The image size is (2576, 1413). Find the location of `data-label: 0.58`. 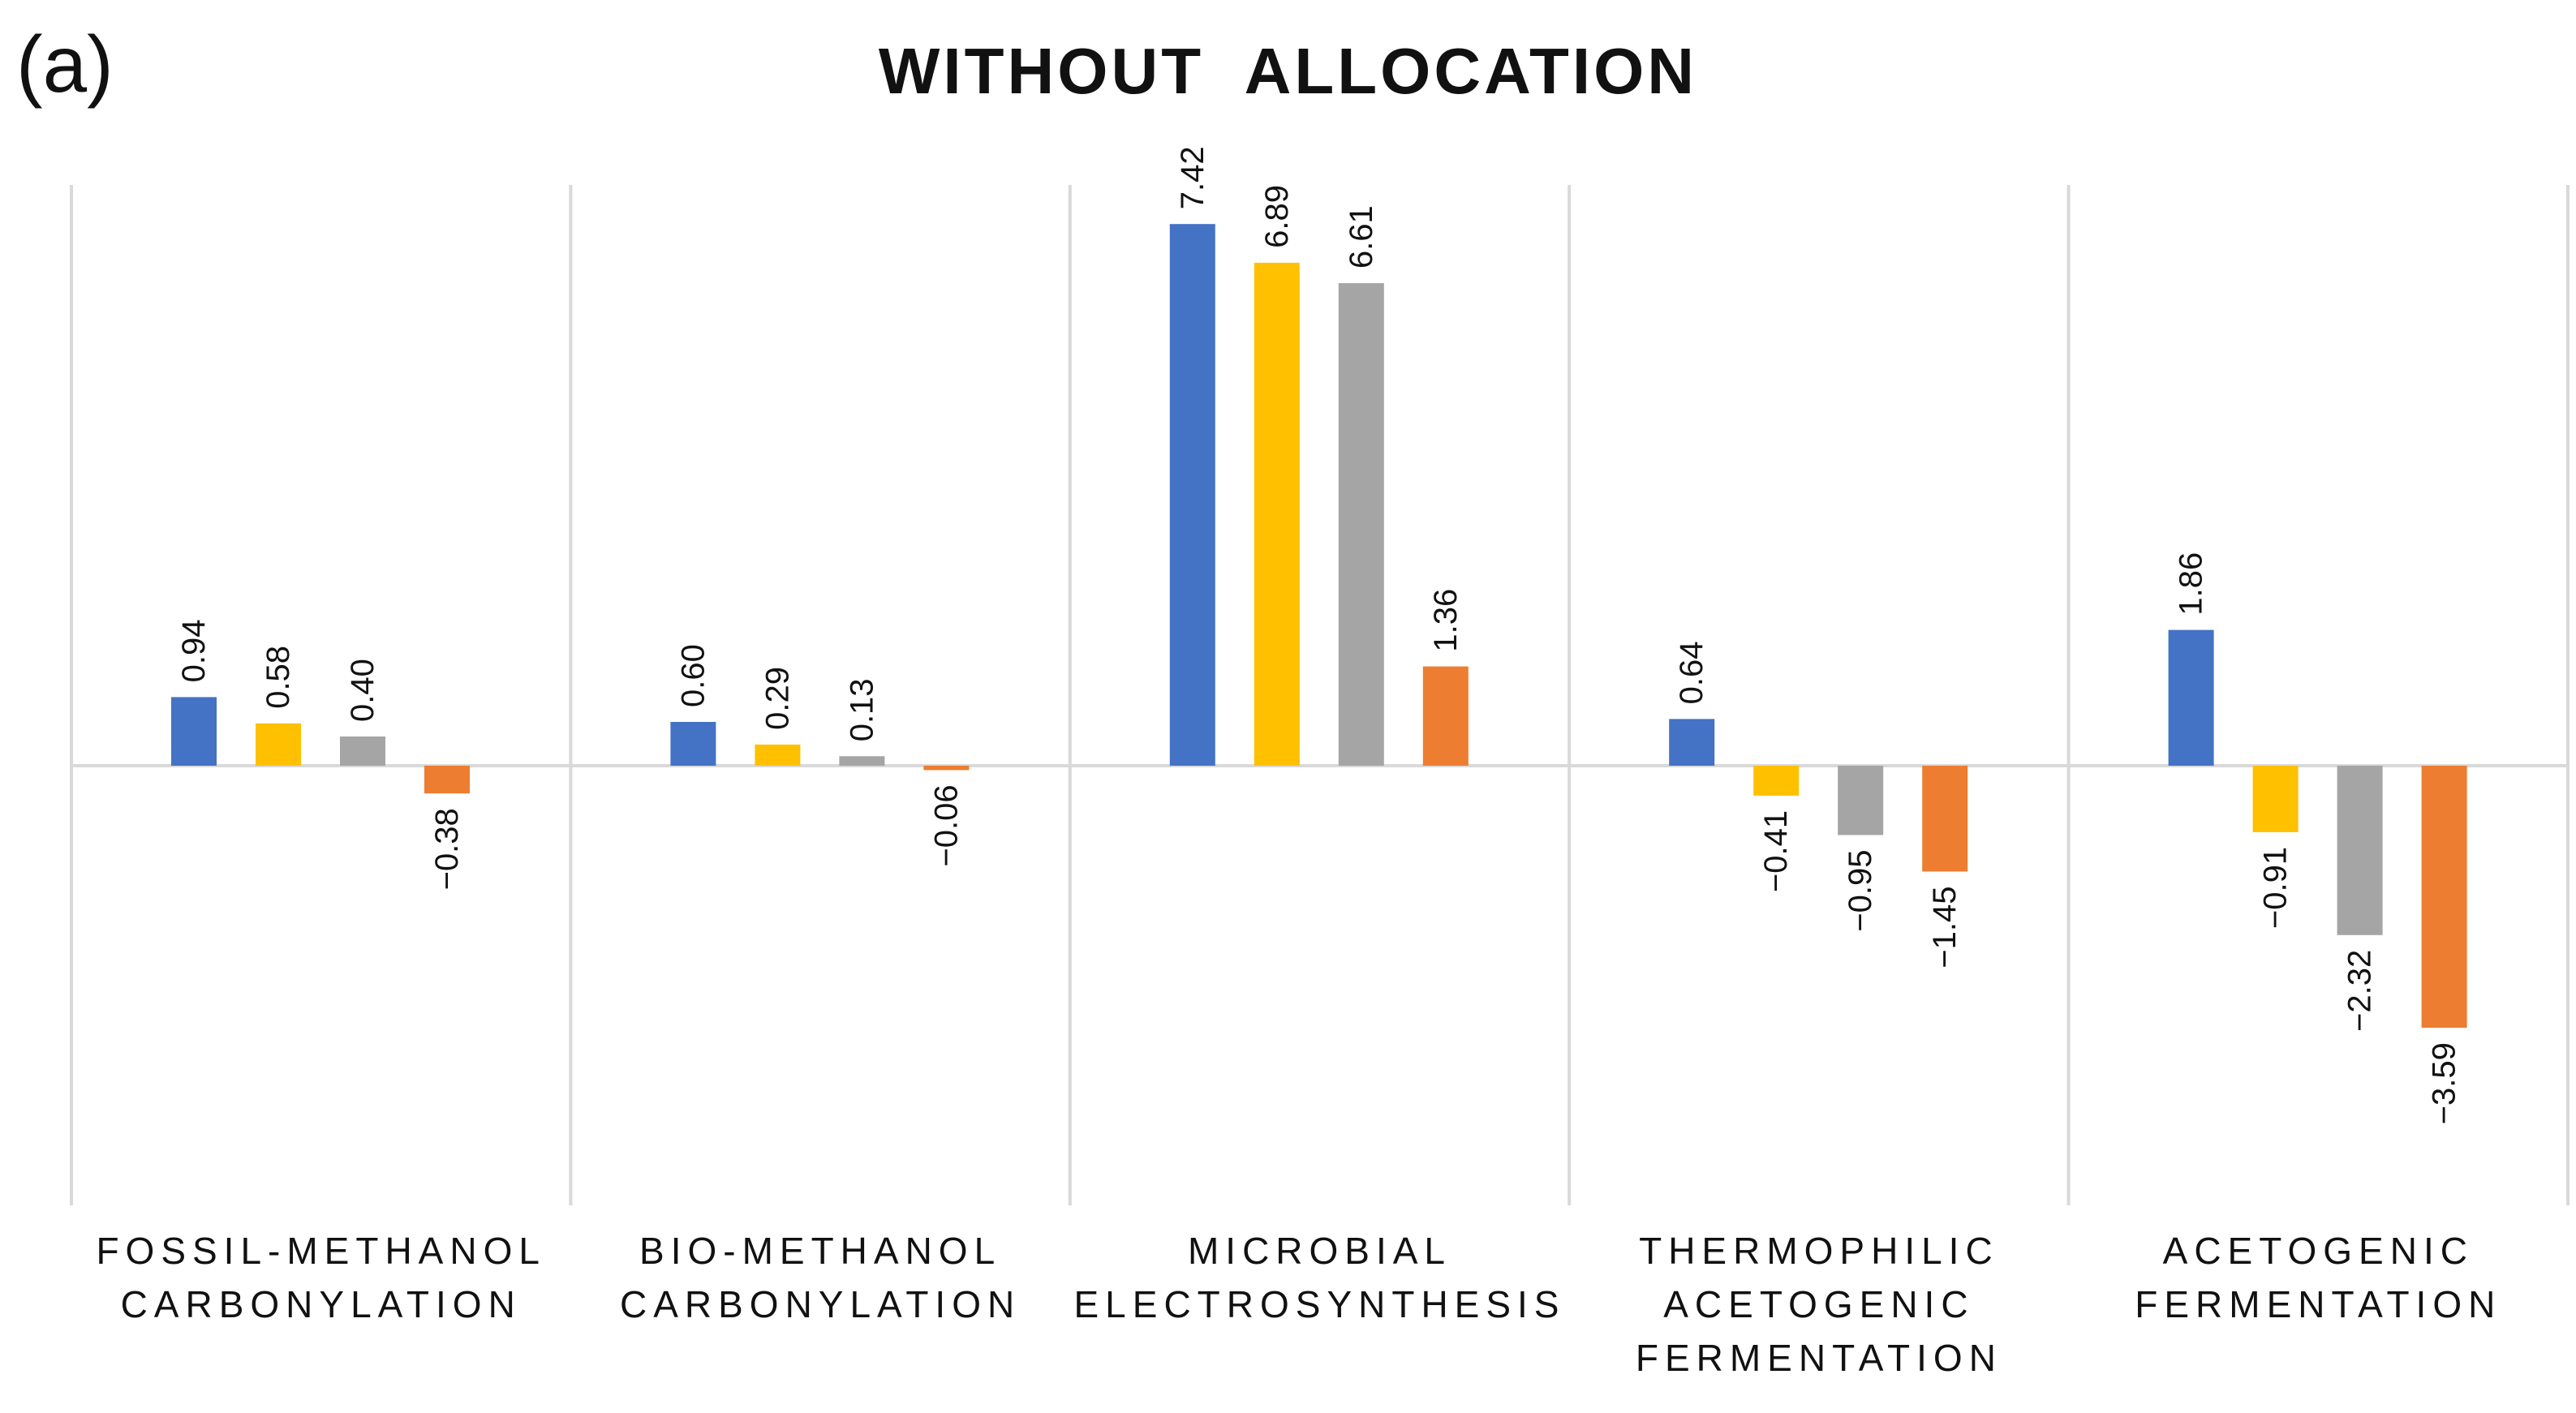

data-label: 0.58 is located at coordinates (278, 677).